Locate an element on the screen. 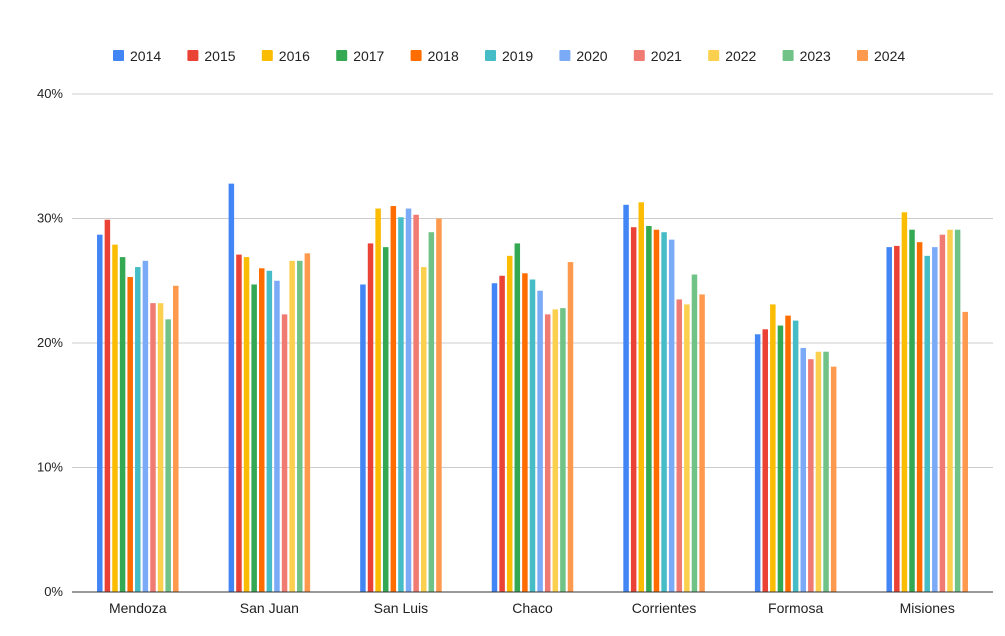  bar-san-luis-2021 is located at coordinates (416, 403).